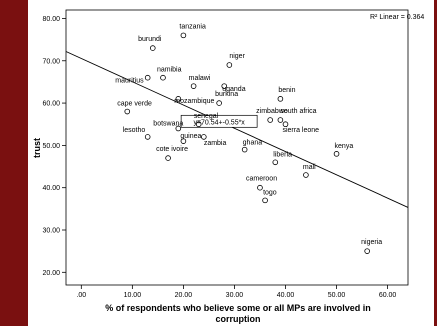 The image size is (437, 326). I want to click on equation-label: y=70.54+-0.55*x, so click(219, 122).